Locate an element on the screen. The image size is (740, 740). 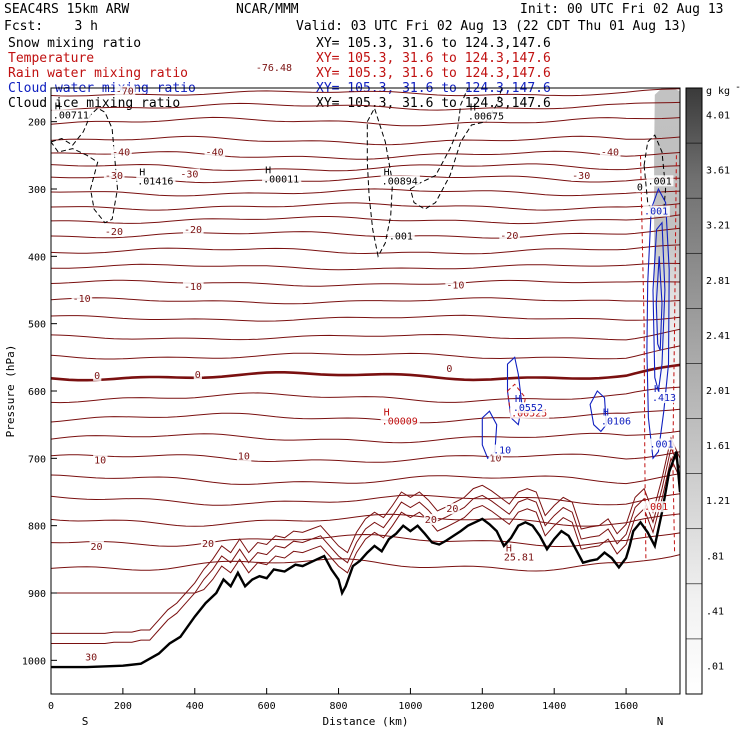
colorbar-level: 1.21 is located at coordinates (718, 501).